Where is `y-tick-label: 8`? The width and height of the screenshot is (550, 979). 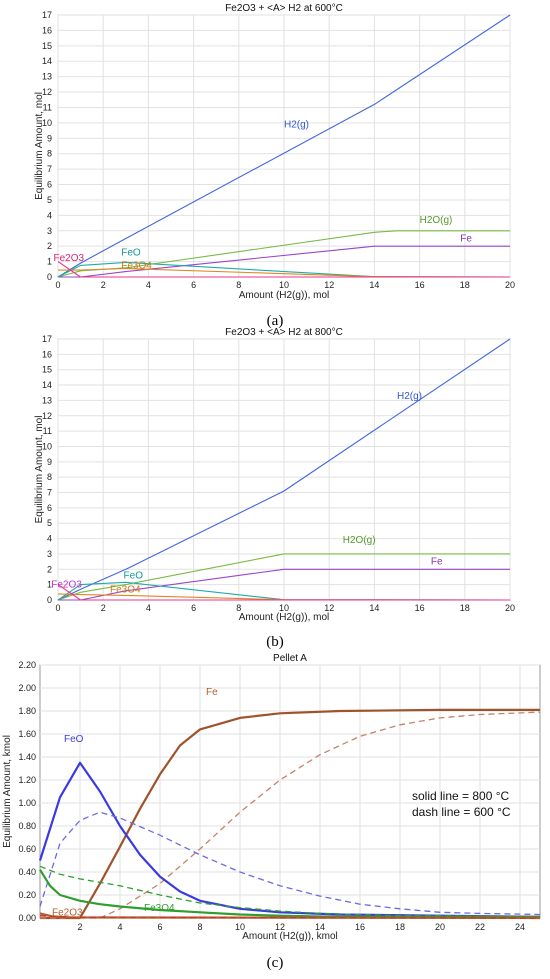
y-tick-label: 8 is located at coordinates (49, 477).